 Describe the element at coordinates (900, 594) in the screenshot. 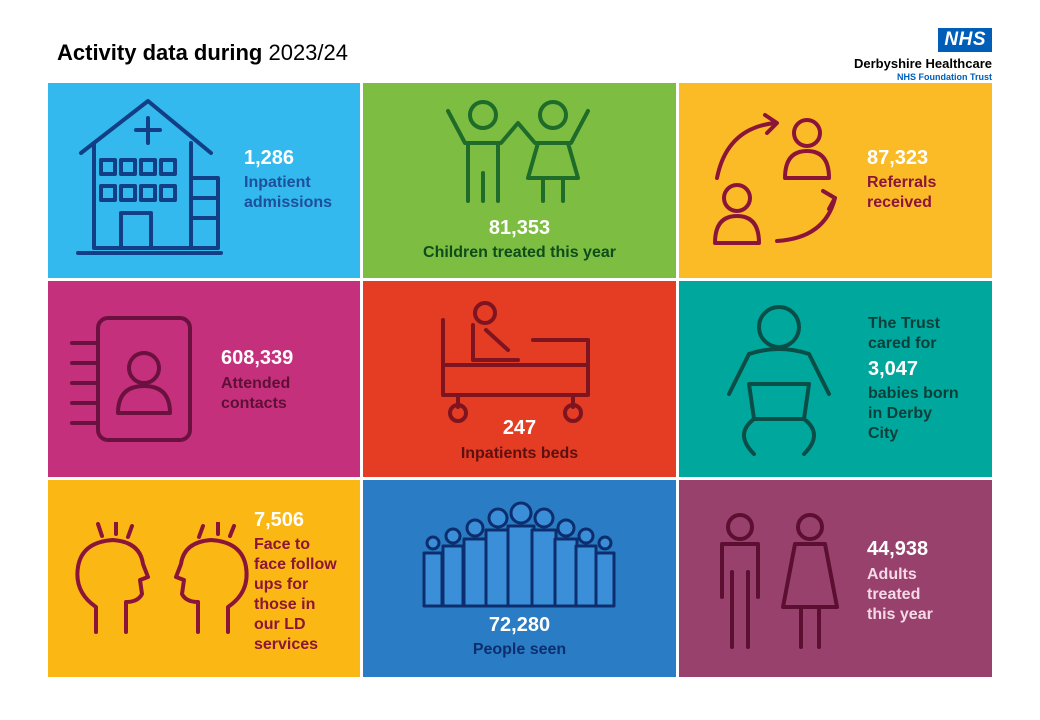

I see `tile-label: Adults treated this year` at that location.